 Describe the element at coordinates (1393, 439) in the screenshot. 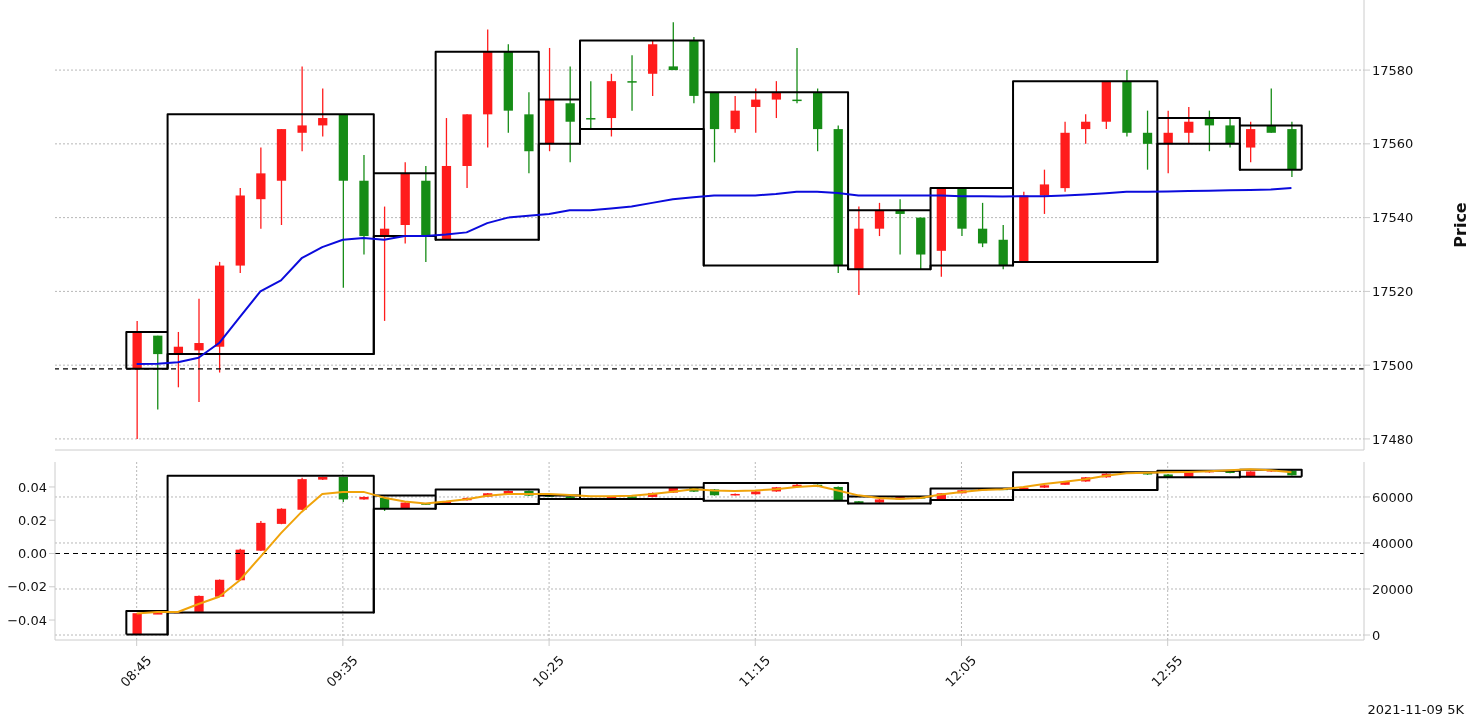

I see `y-tick-label: 17480` at that location.